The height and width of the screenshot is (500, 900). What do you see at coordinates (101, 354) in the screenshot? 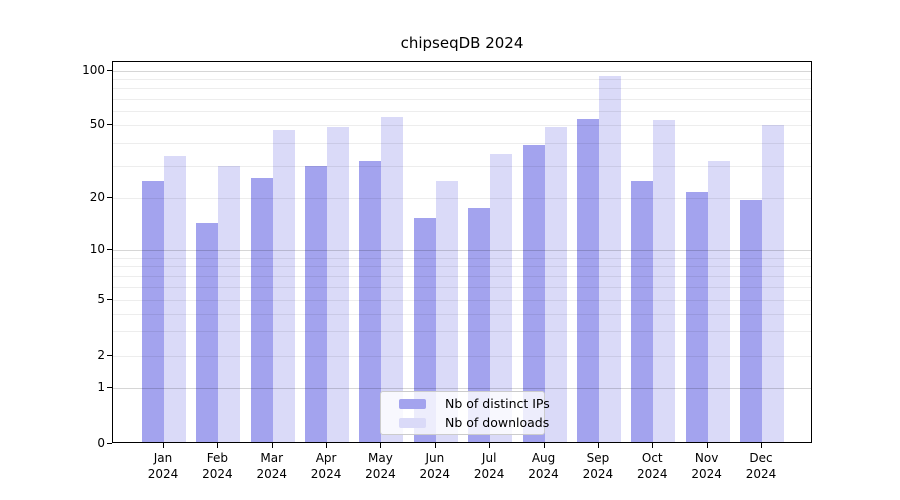
I see `y-tick-label-2: 2` at bounding box center [101, 354].